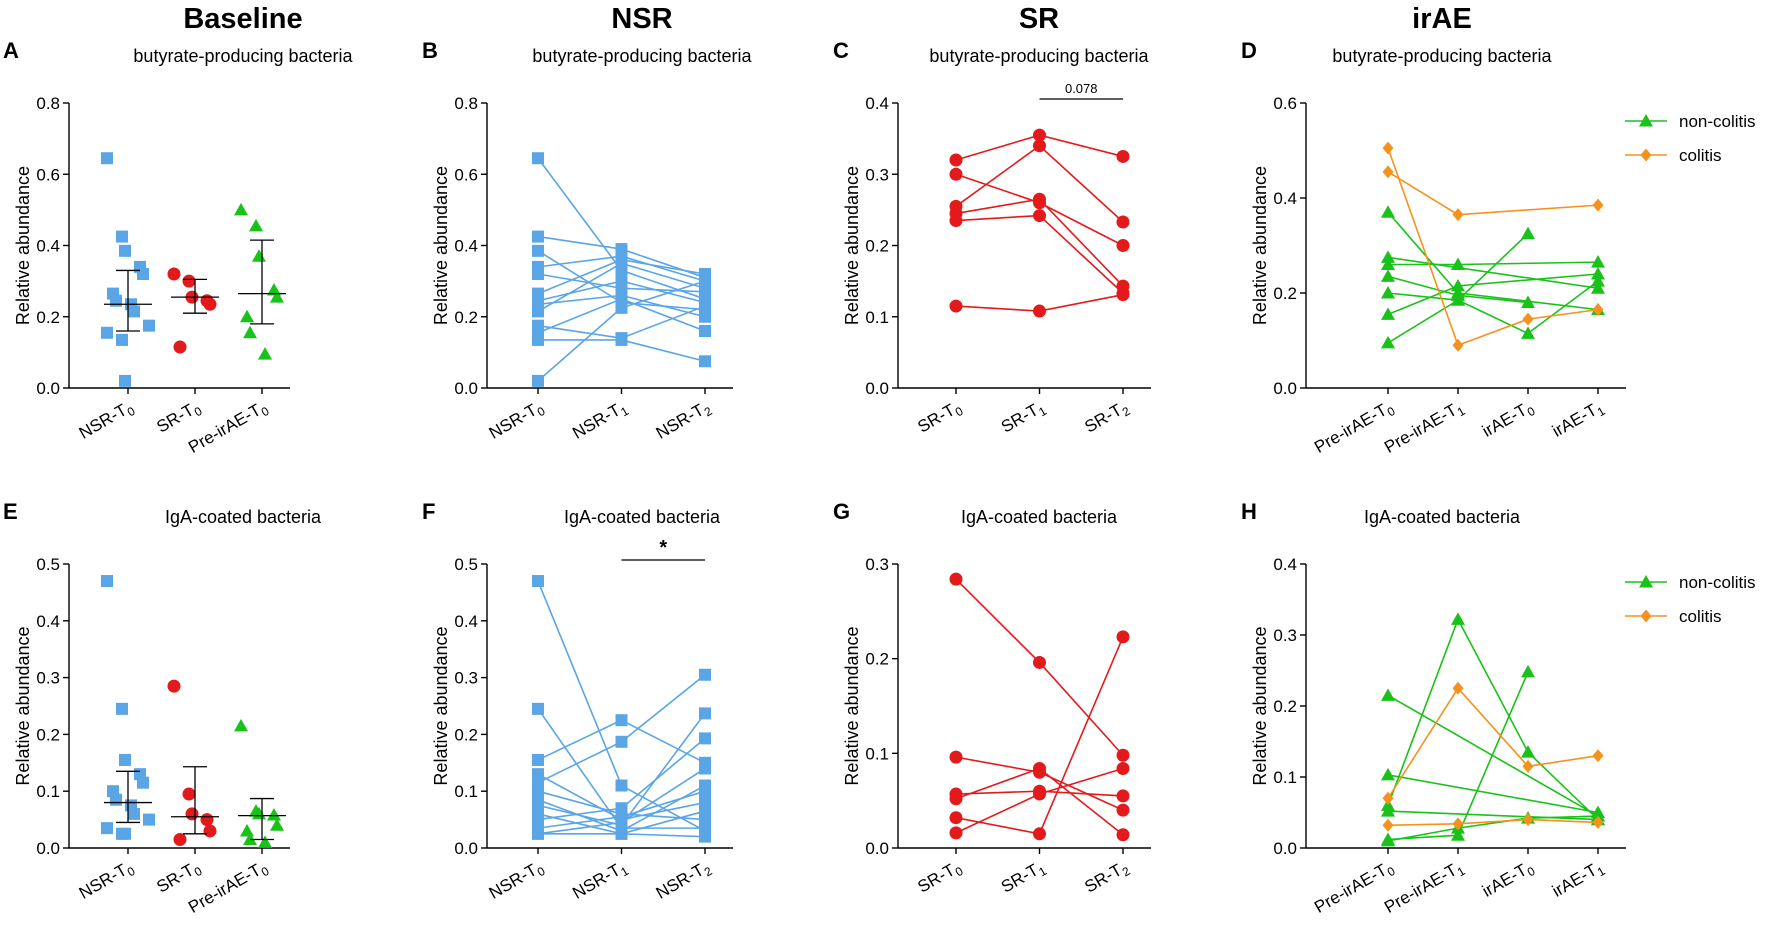  What do you see at coordinates (48, 174) in the screenshot?
I see `y-tick-label-a: 0.6` at bounding box center [48, 174].